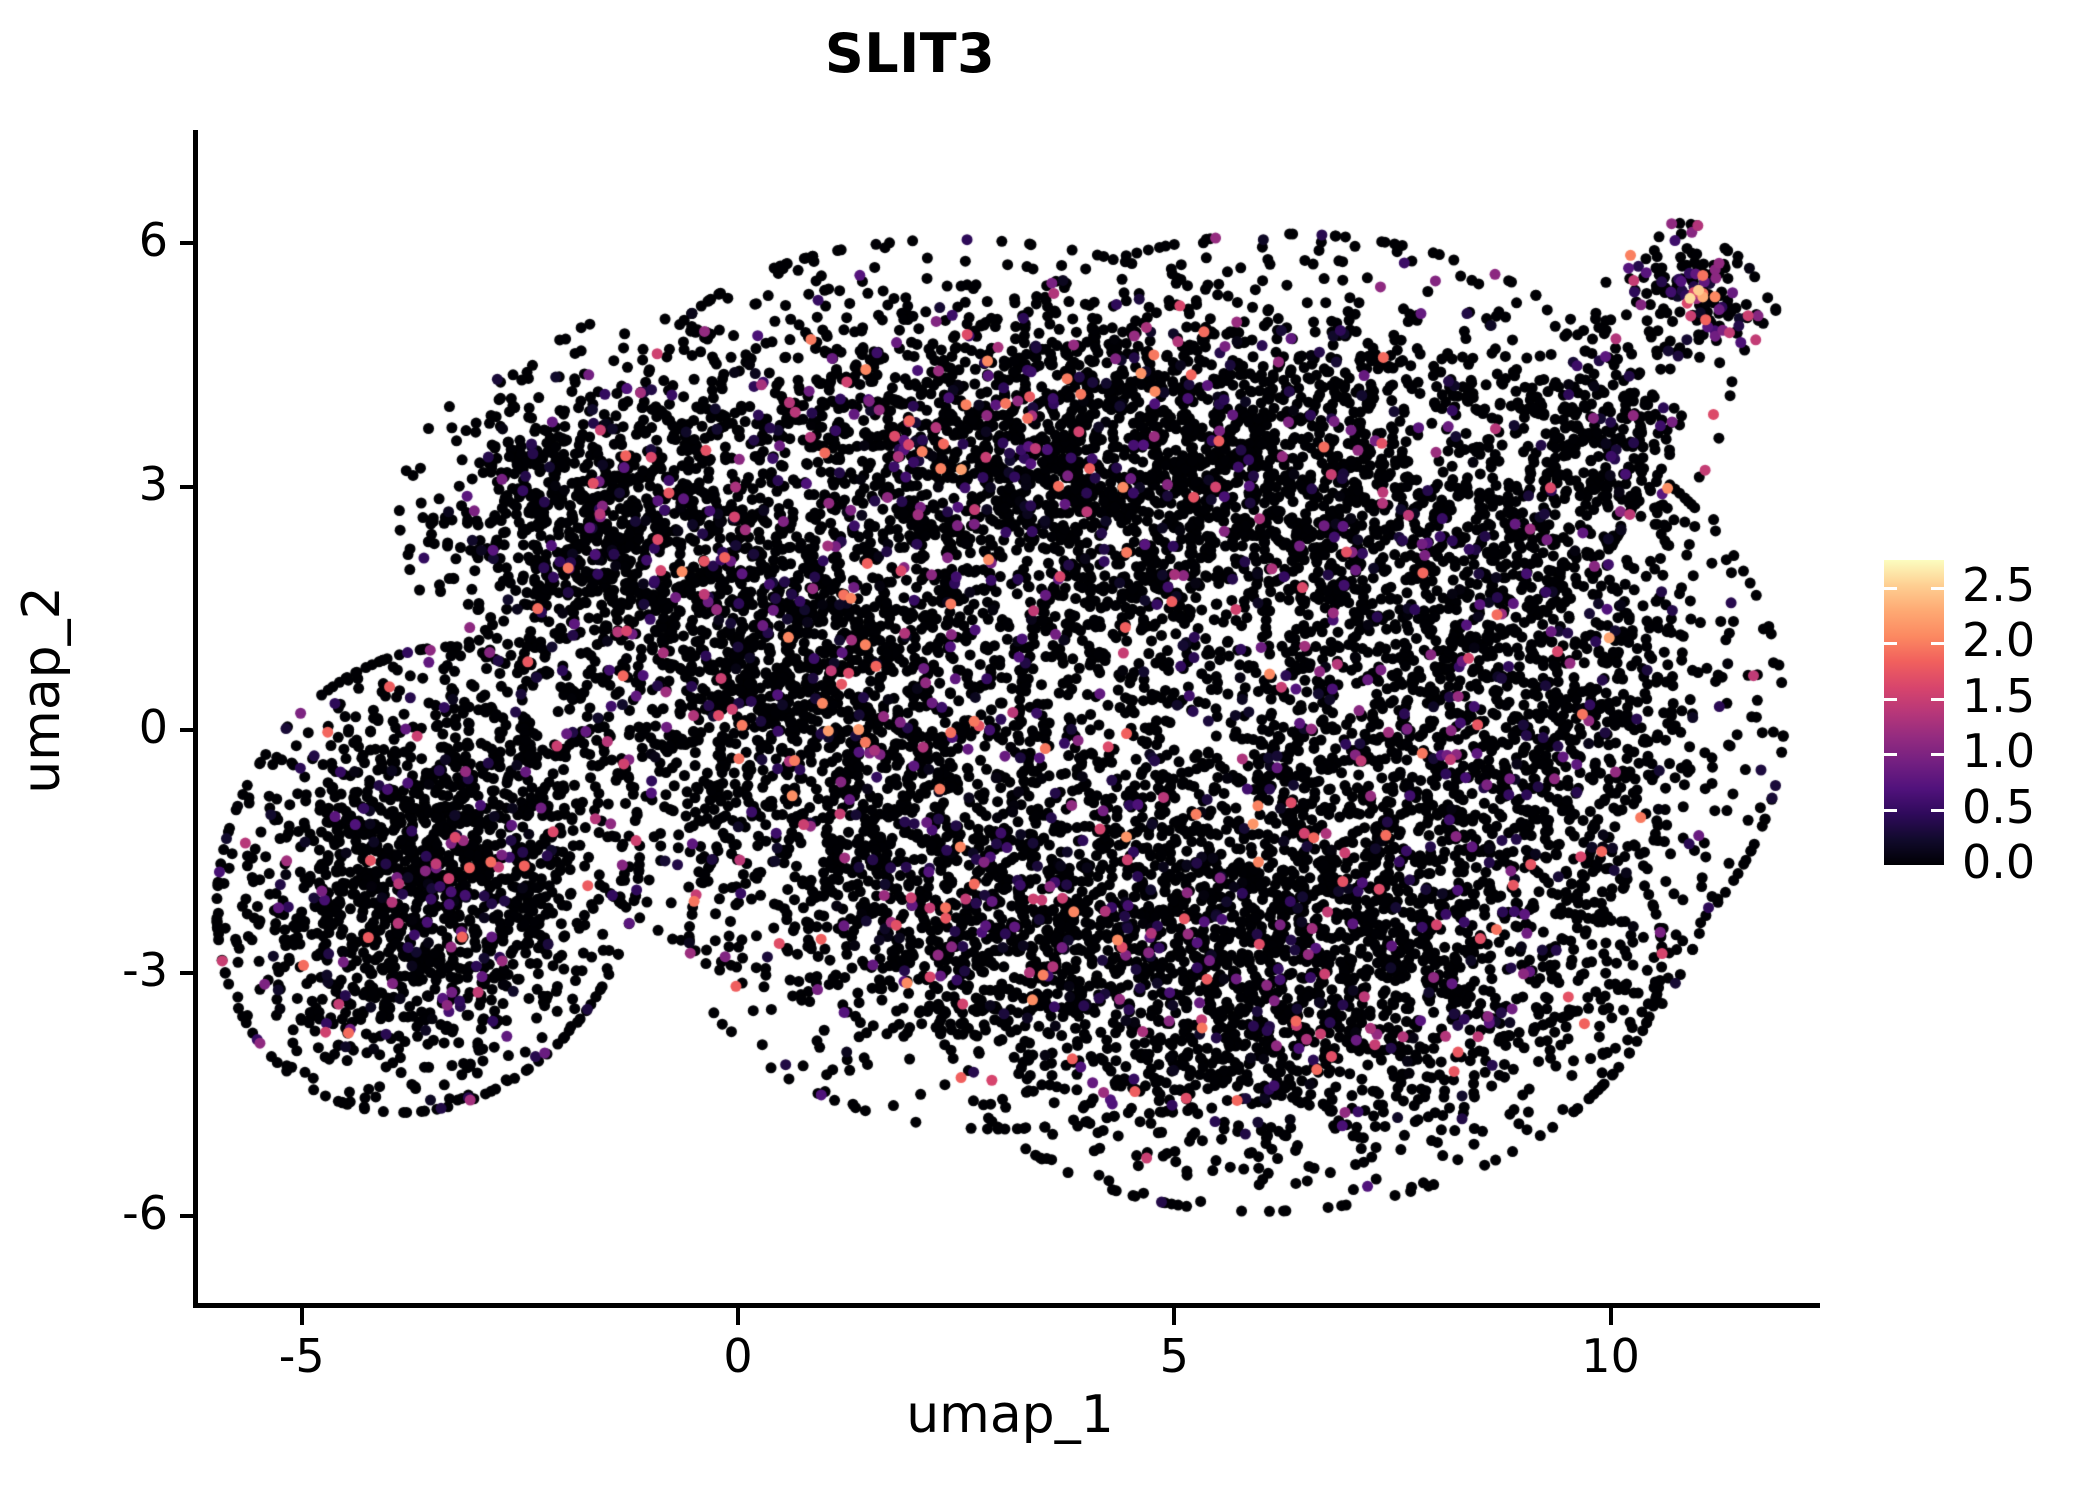 This screenshot has height=1500, width=2100. I want to click on colorbar-tick-label: 1.5, so click(1999, 695).